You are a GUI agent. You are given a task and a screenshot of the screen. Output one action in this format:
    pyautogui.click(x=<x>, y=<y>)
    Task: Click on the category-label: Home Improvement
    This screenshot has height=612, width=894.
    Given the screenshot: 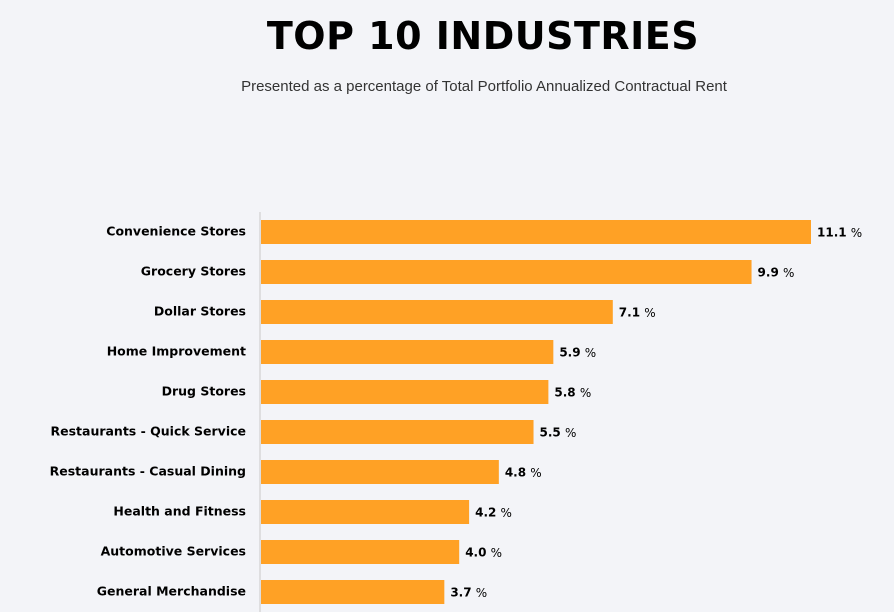 What is the action you would take?
    pyautogui.click(x=176, y=351)
    